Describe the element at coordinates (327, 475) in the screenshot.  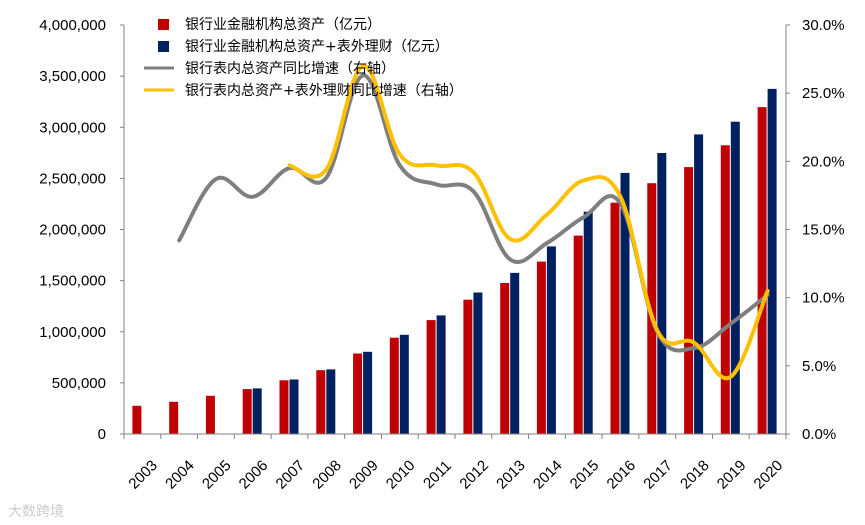
I see `x-tick-label: 2008` at that location.